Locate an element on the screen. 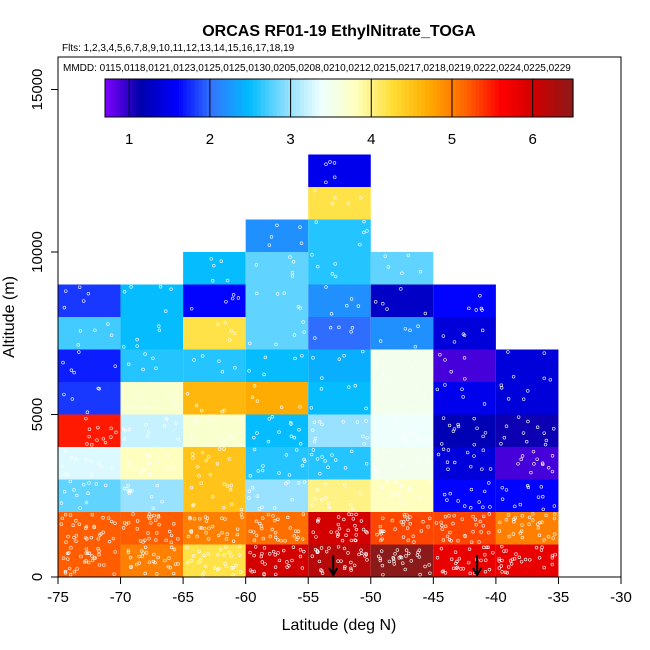  colorbar-tick-label: 5 is located at coordinates (452, 139).